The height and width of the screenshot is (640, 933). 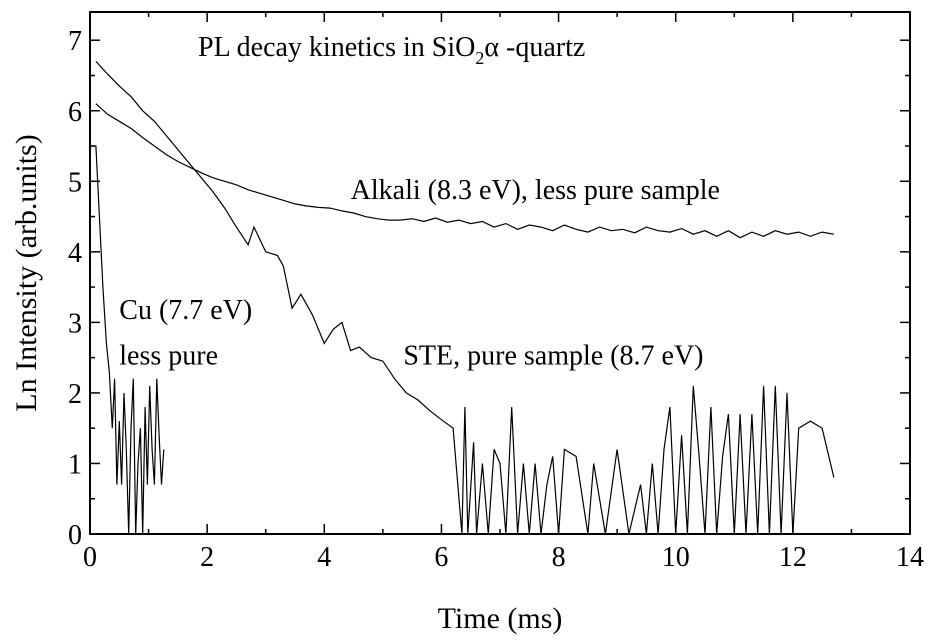 I want to click on x-tick-label: 6, so click(x=441, y=557).